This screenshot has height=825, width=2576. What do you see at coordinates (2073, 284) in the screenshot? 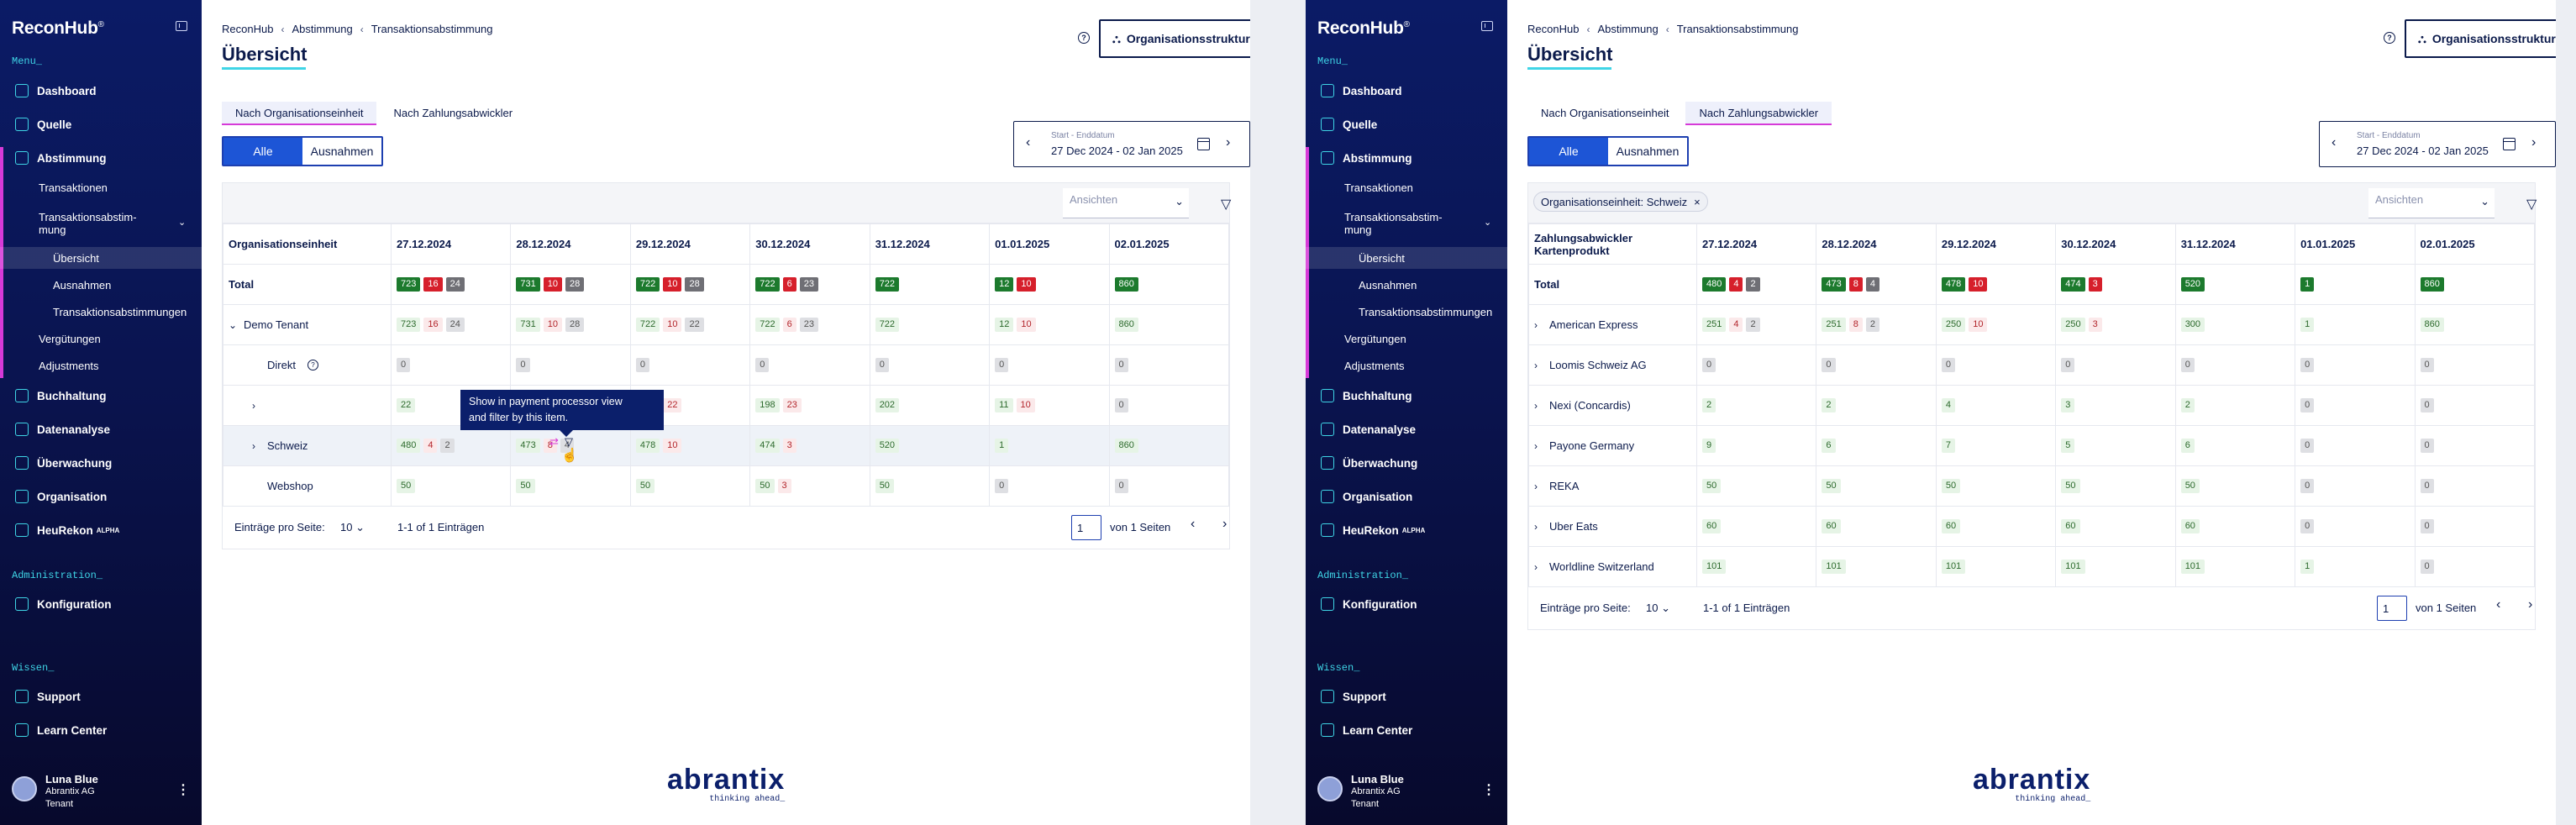
I see `matched-count-badge: 474` at bounding box center [2073, 284].